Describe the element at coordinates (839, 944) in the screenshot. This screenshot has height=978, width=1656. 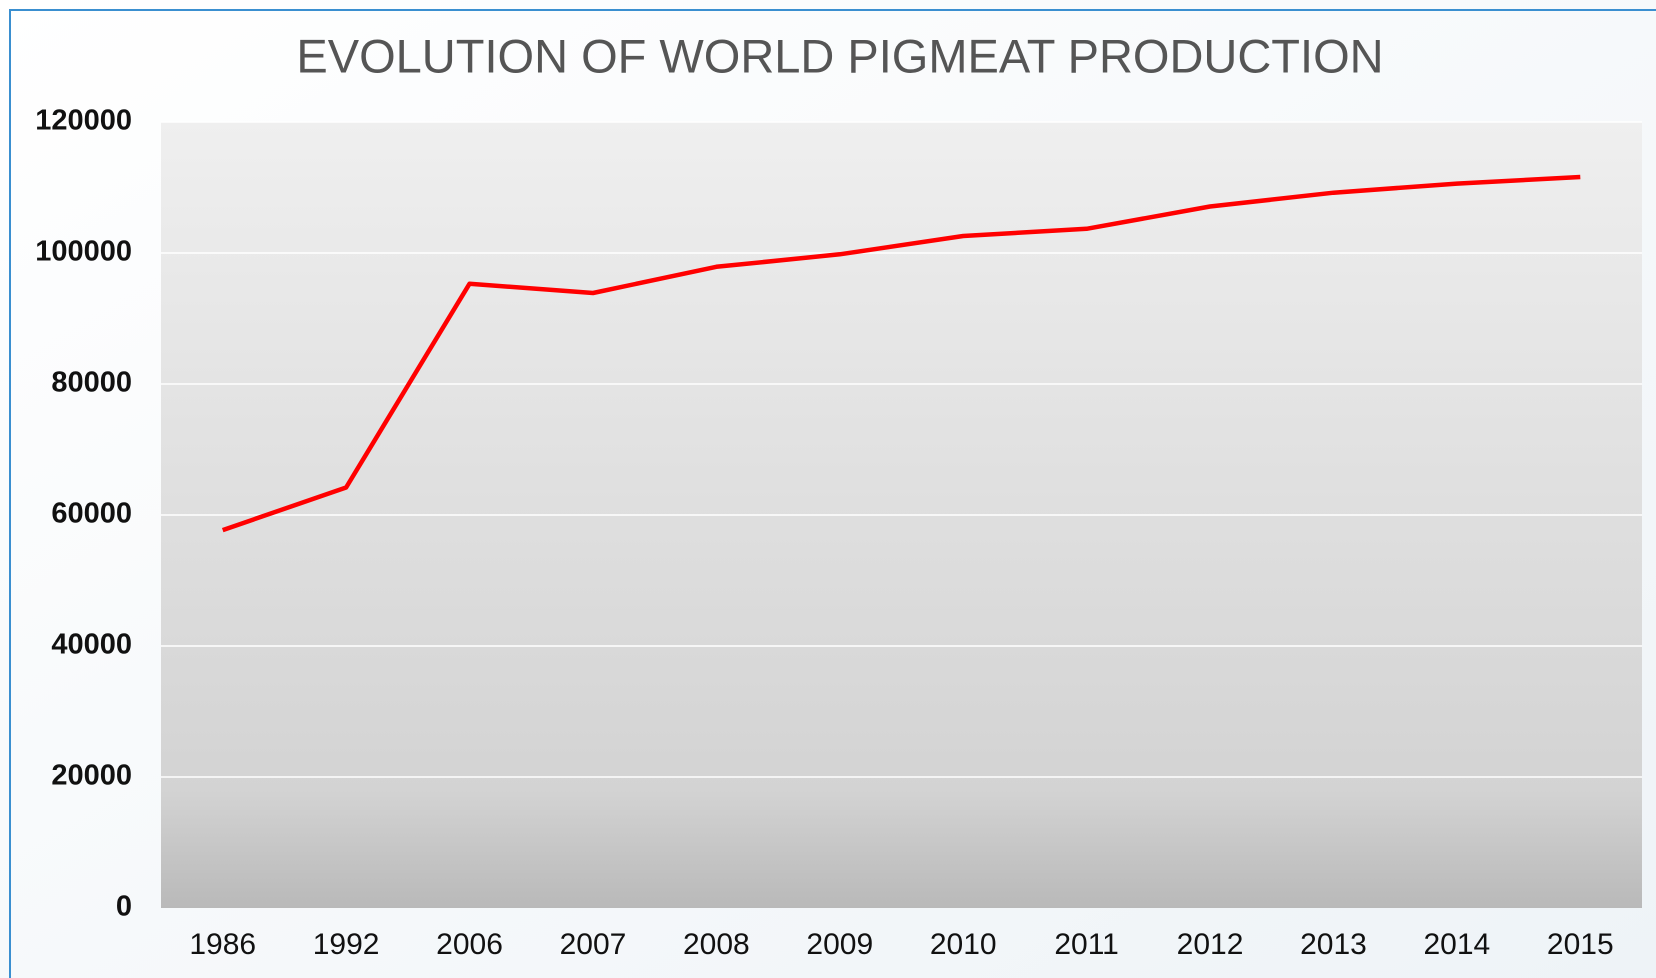
I see `x-tick-label: 2009` at that location.